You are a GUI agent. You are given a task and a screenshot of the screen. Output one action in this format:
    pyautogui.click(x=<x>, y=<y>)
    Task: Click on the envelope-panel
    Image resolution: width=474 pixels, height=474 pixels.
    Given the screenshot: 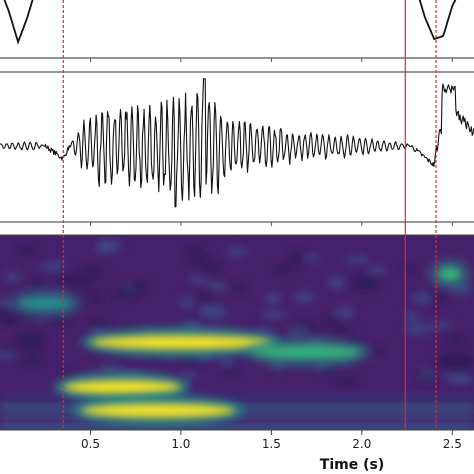 What is the action you would take?
    pyautogui.click(x=237, y=31)
    